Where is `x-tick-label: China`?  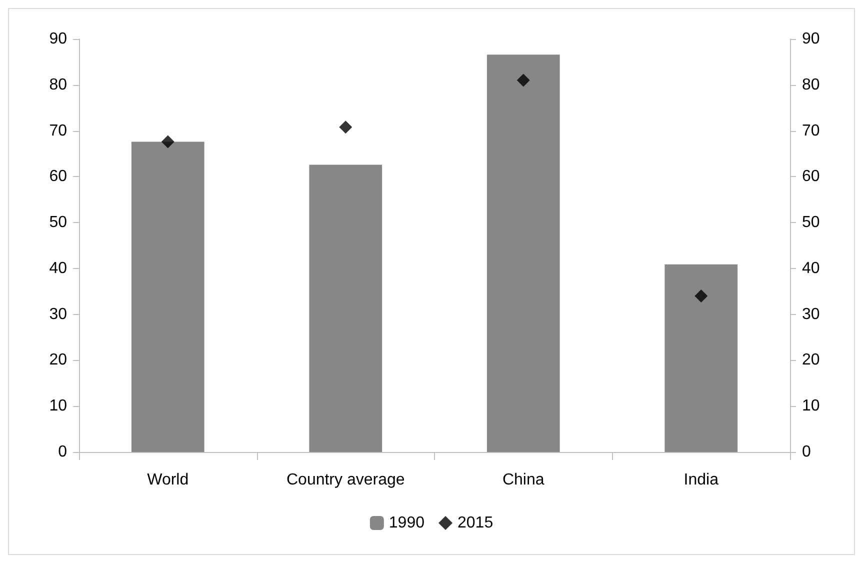
x-tick-label: China is located at coordinates (523, 480).